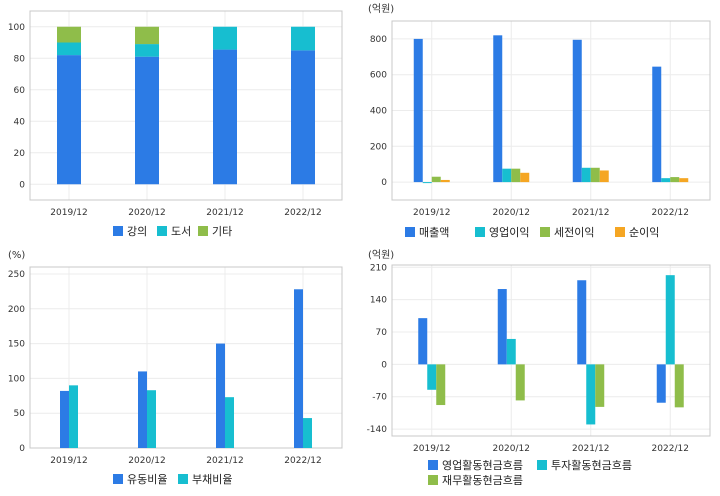  What do you see at coordinates (379, 398) in the screenshot?
I see `y-tick-label: -70` at bounding box center [379, 398].